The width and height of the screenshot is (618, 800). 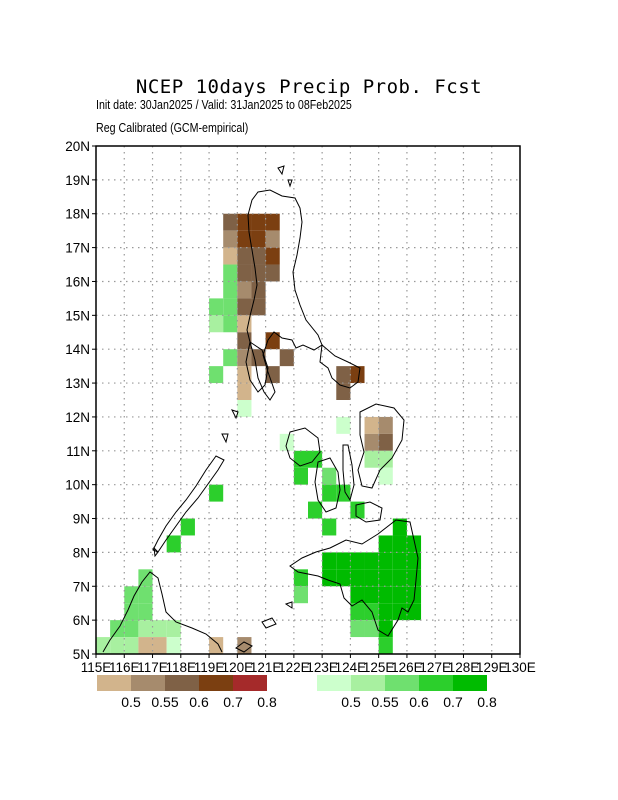 What do you see at coordinates (340, 366) in the screenshot?
I see `bicol-coast` at bounding box center [340, 366].